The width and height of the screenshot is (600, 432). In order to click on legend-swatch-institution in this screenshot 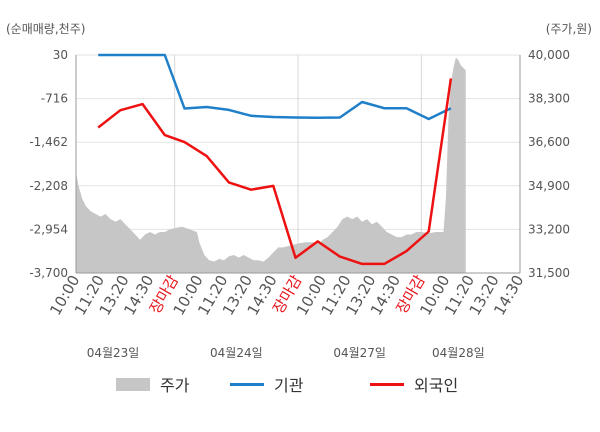, I will do `click(247, 384)`.